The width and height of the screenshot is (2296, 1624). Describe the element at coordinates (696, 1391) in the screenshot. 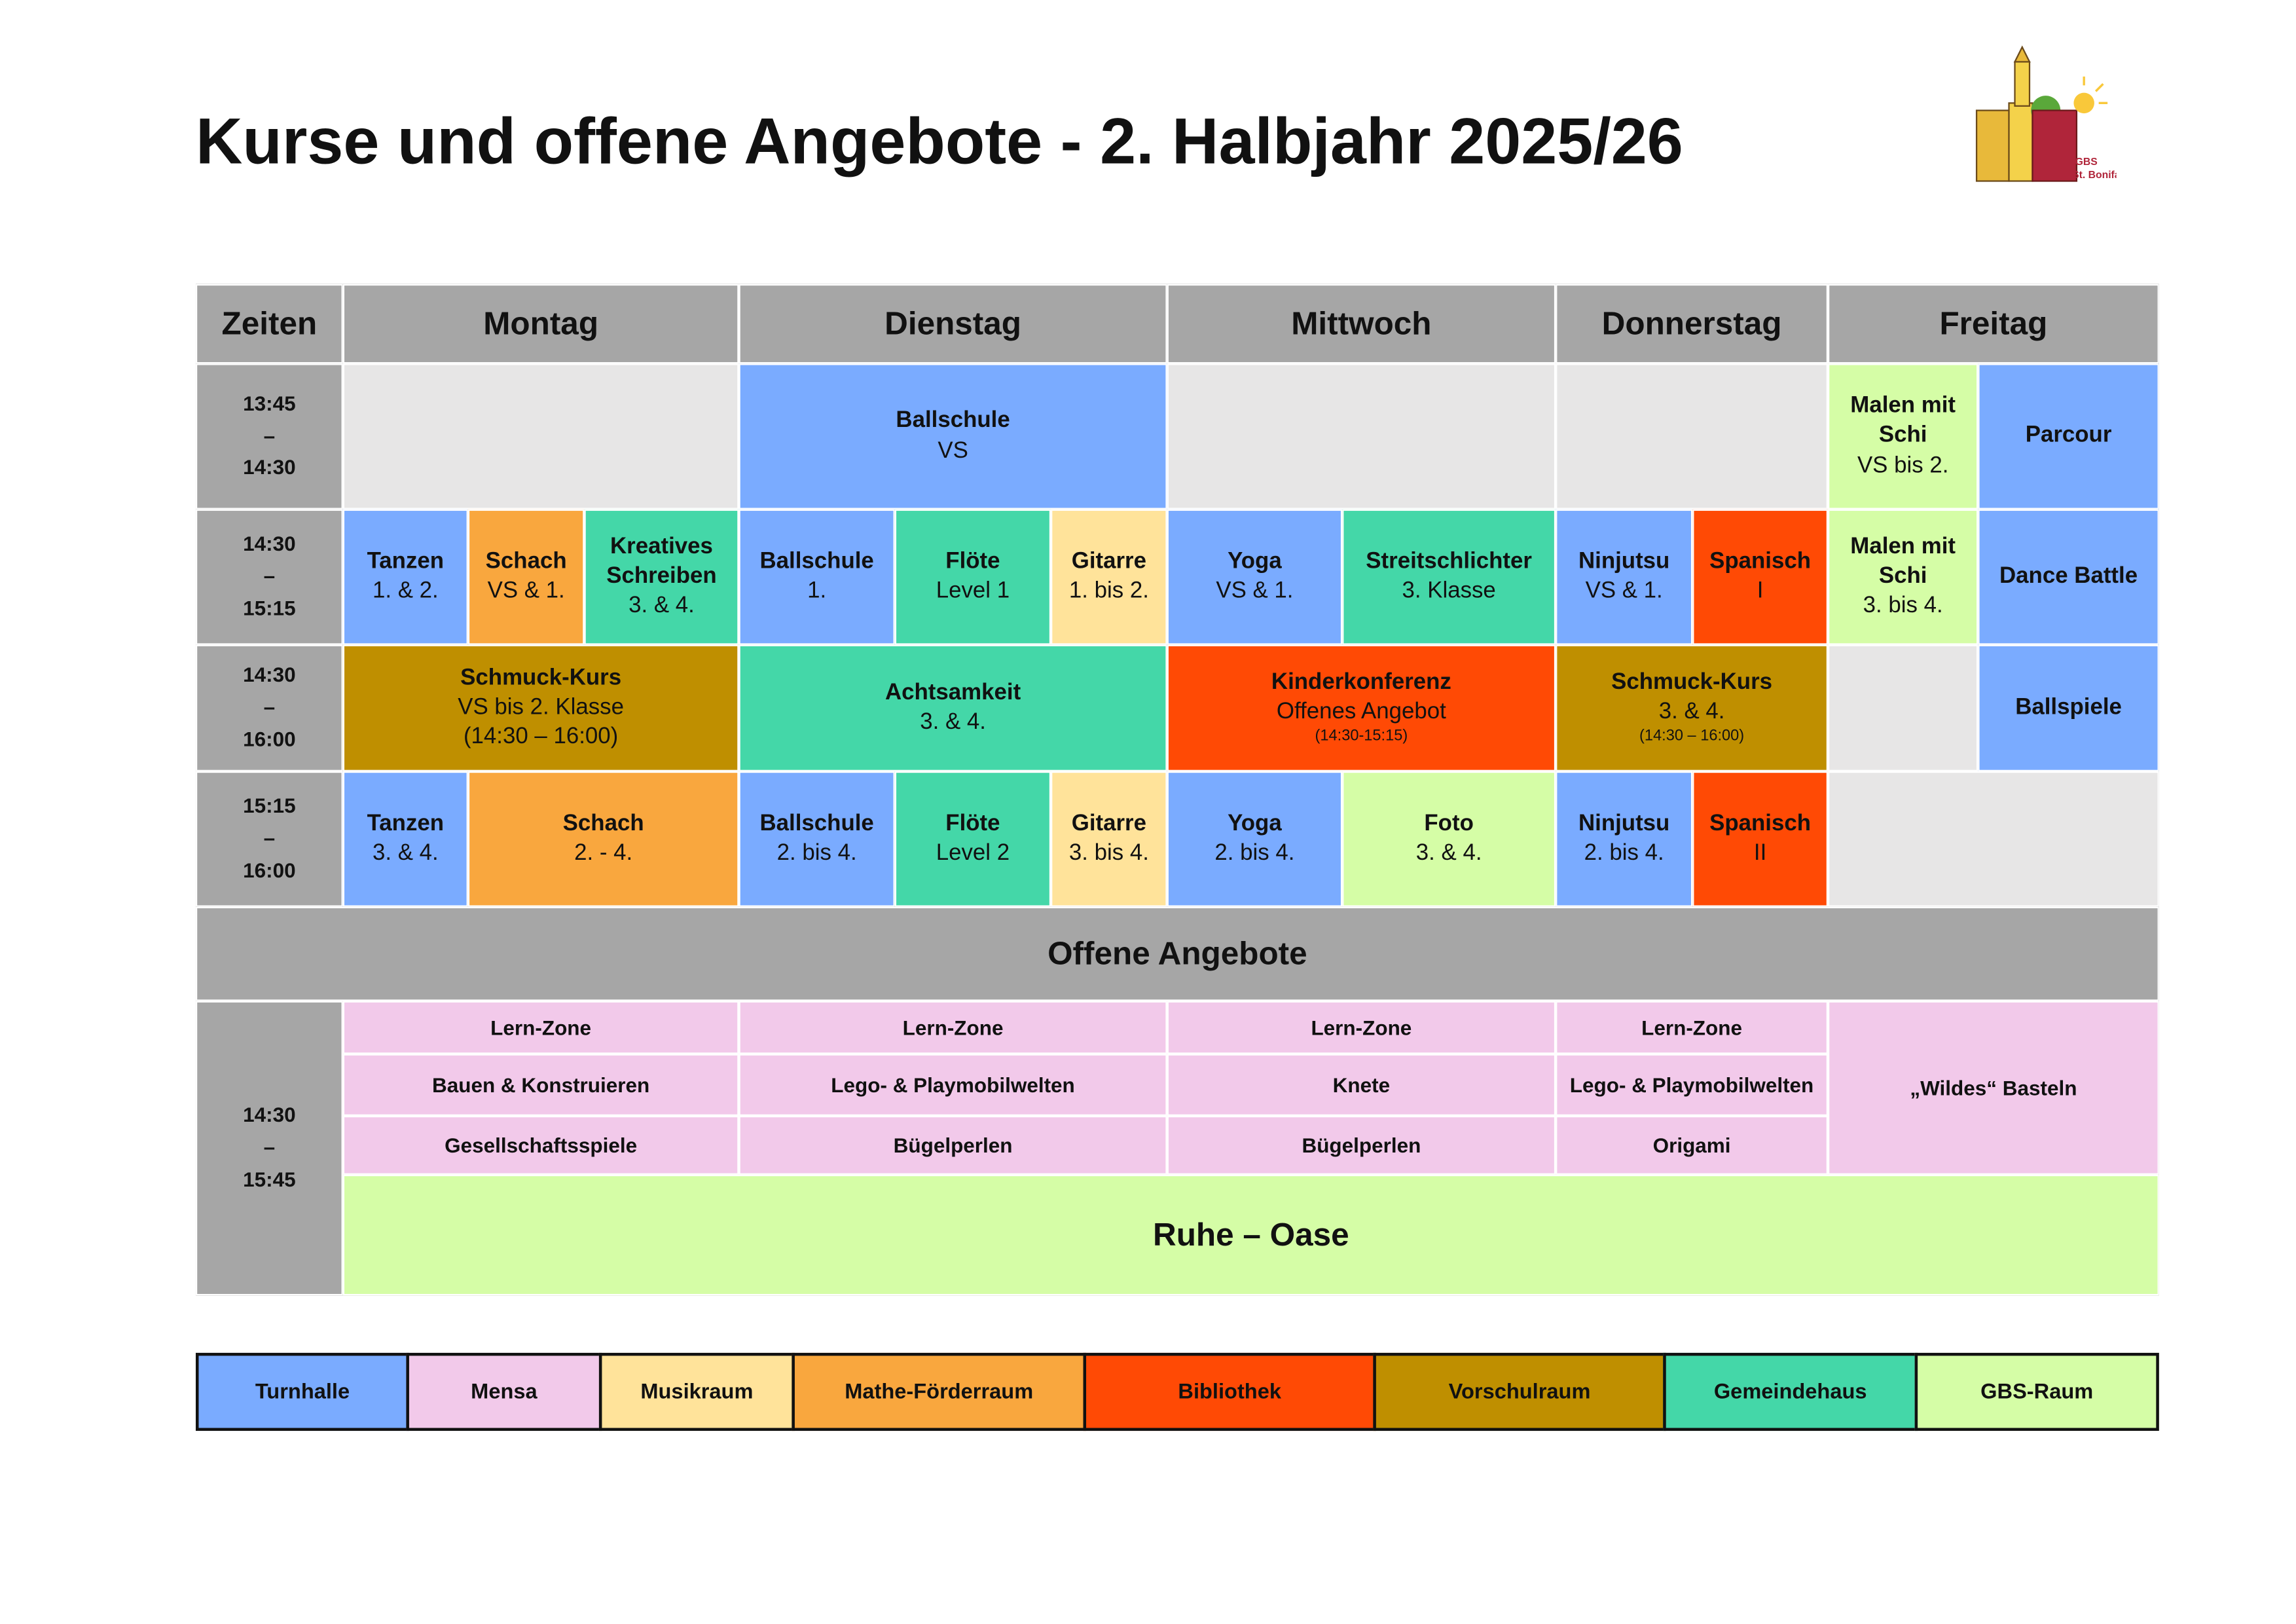

I see `legend-item: Musikraum` at that location.